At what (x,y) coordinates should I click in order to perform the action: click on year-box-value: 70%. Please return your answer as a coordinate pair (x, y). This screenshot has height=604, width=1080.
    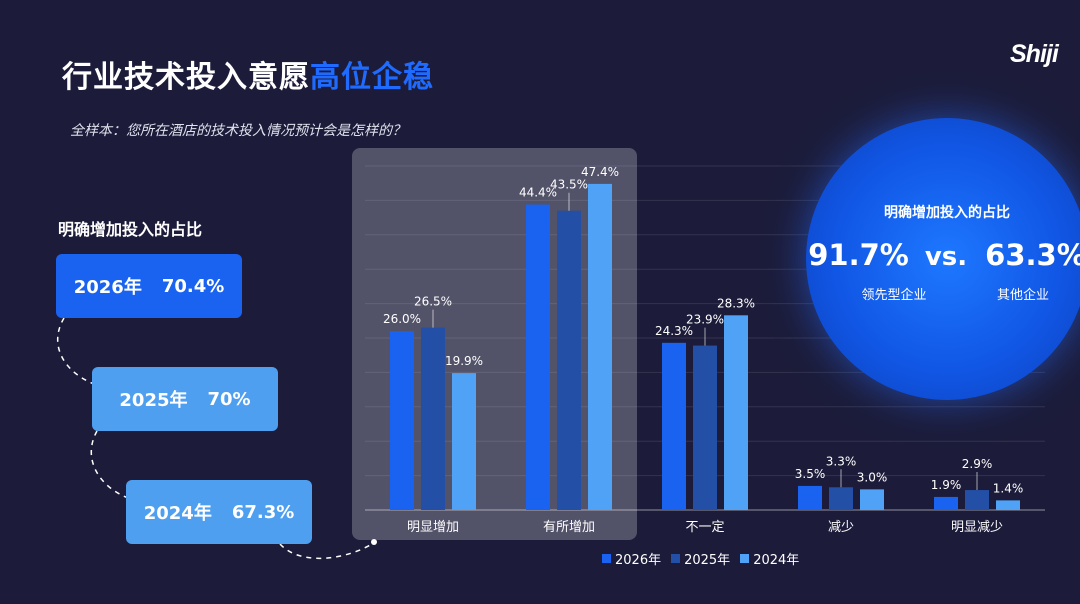
    Looking at the image, I should click on (229, 399).